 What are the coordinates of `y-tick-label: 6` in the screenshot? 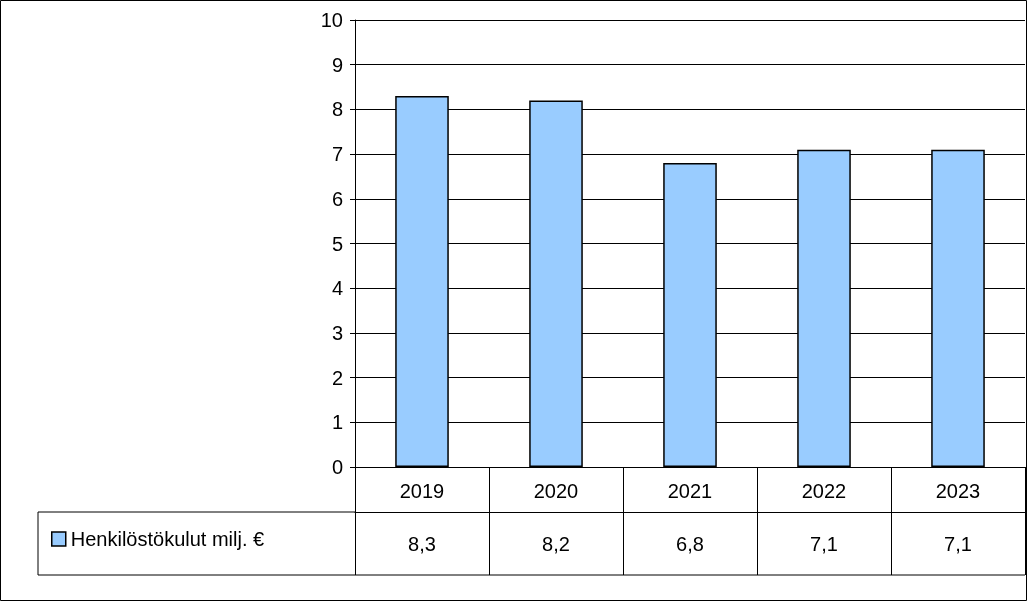 It's located at (337, 198).